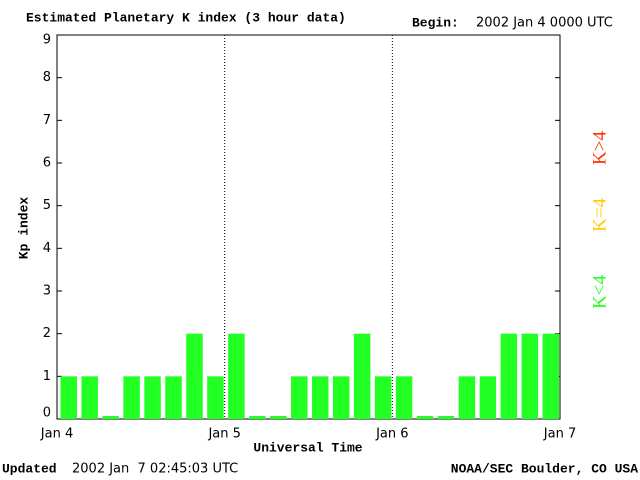 The image size is (640, 480). I want to click on legend-entry: K=4, so click(599, 215).